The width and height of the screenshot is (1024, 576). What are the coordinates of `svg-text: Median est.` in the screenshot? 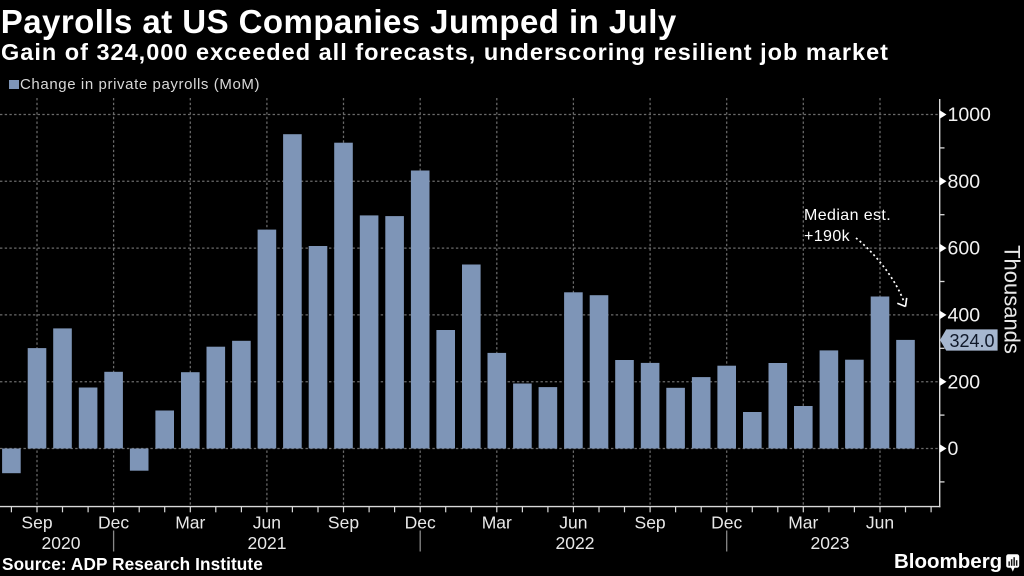 It's located at (847, 215).